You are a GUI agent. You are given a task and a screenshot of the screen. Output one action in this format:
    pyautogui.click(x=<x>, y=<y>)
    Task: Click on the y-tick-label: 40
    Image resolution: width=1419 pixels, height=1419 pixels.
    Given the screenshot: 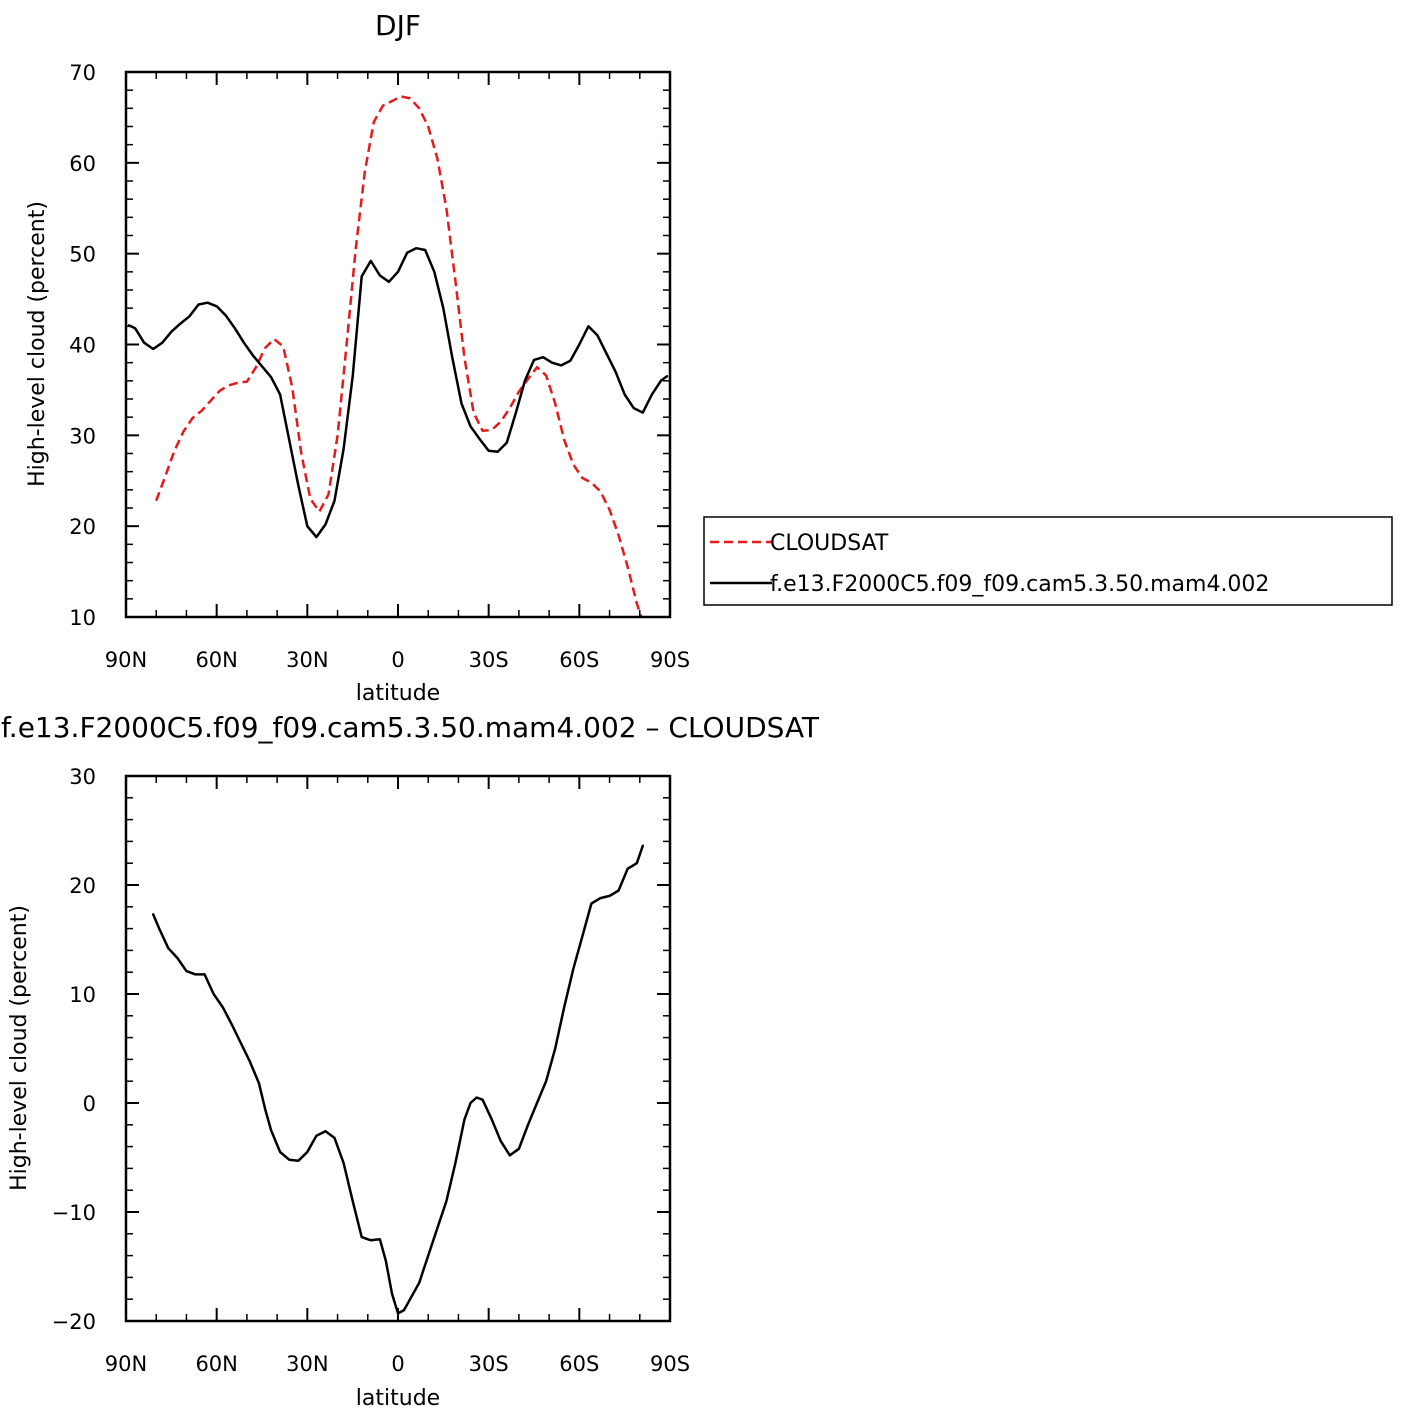 What is the action you would take?
    pyautogui.click(x=82, y=346)
    